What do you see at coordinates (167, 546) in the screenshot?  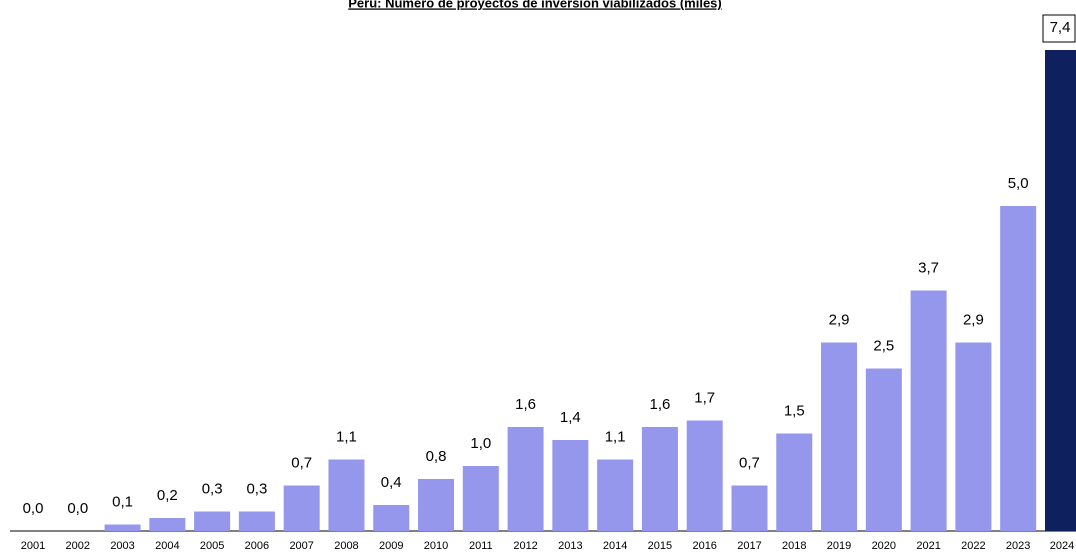 I see `x-tick-label: 2004` at bounding box center [167, 546].